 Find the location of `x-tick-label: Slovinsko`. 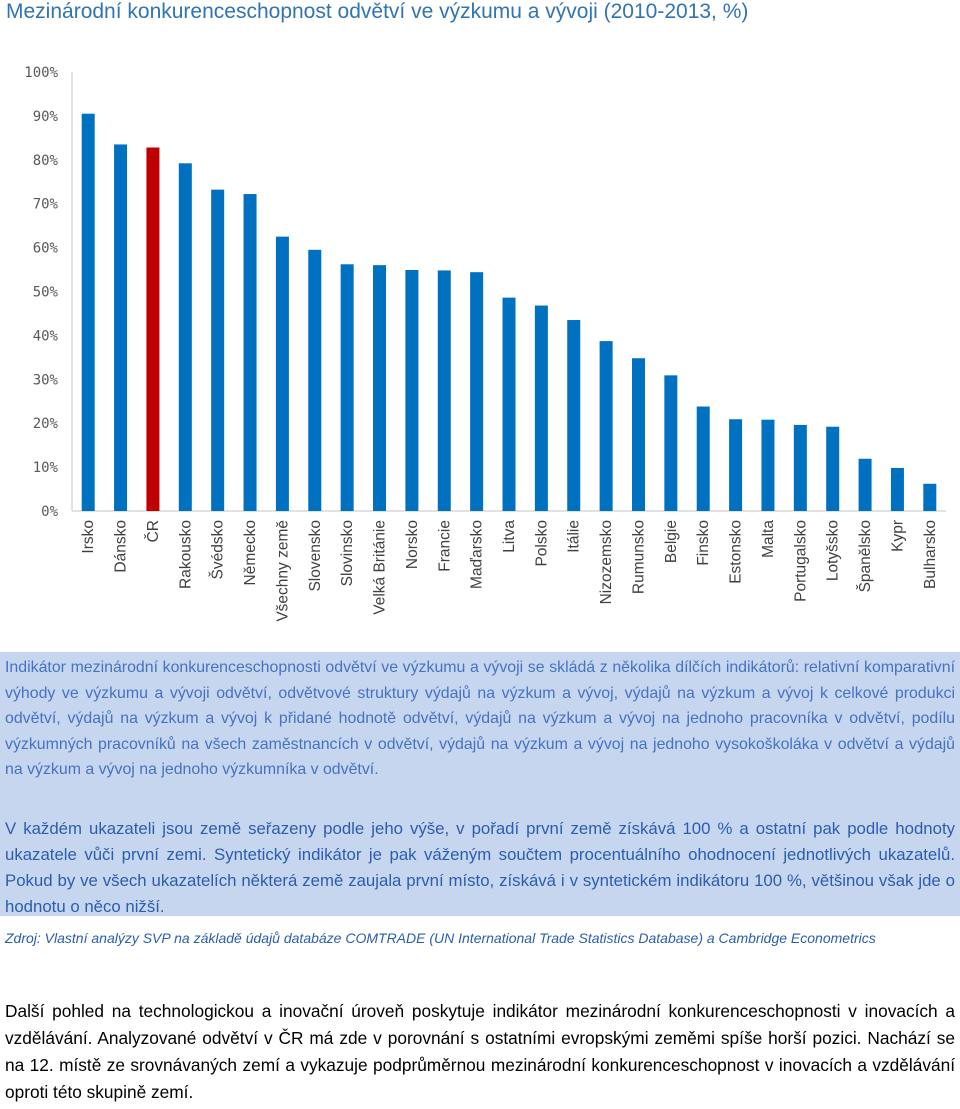

x-tick-label: Slovinsko is located at coordinates (347, 553).